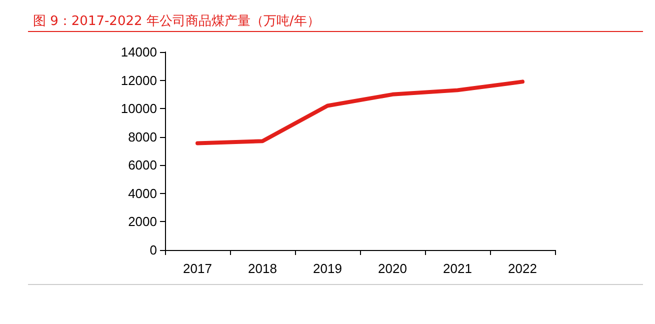 The height and width of the screenshot is (324, 655). What do you see at coordinates (142, 165) in the screenshot?
I see `y-tick-label: 6000` at bounding box center [142, 165].